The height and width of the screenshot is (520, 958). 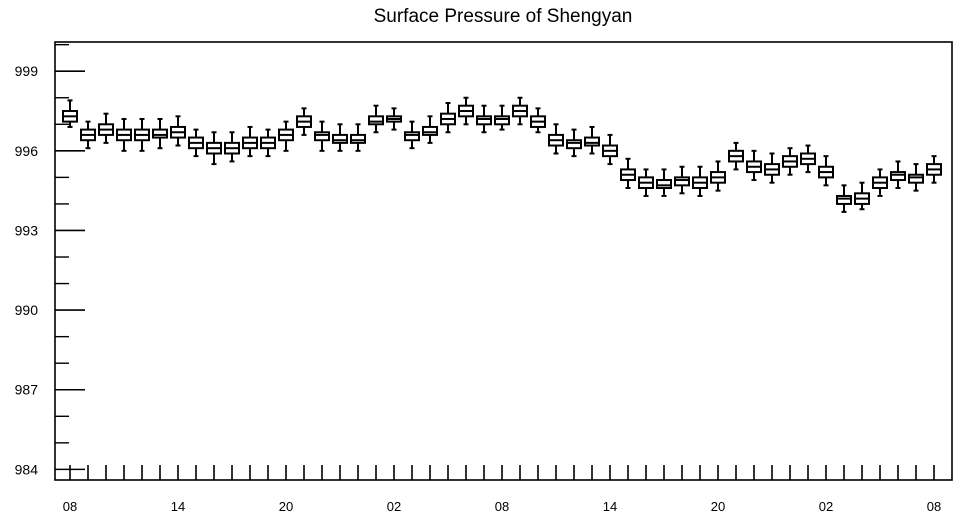 What do you see at coordinates (27, 469) in the screenshot?
I see `y-tick-label: 984` at bounding box center [27, 469].